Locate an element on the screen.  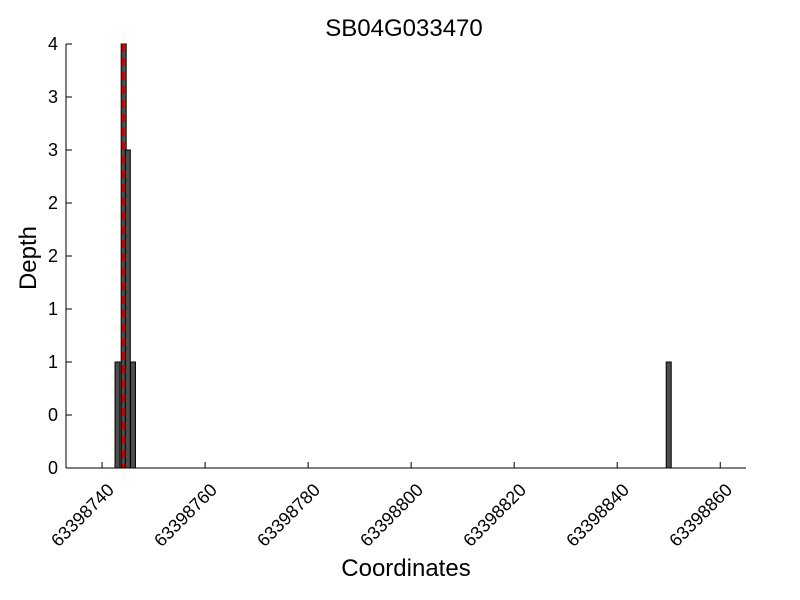
y-ticks-group: 0 0 1 1 2 2 3 3 4 is located at coordinates (60, 256).